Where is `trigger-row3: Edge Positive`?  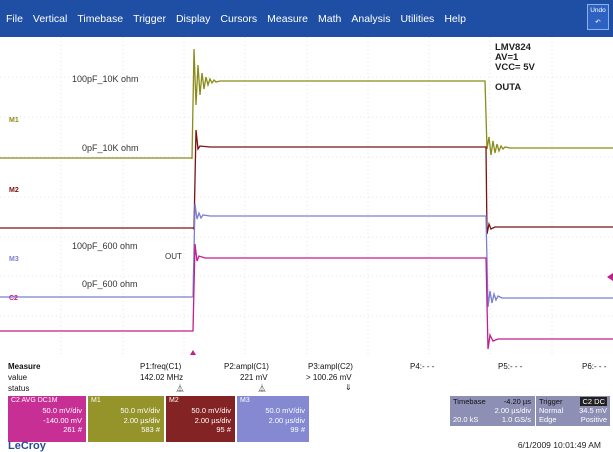 trigger-row3: Edge Positive is located at coordinates (573, 419).